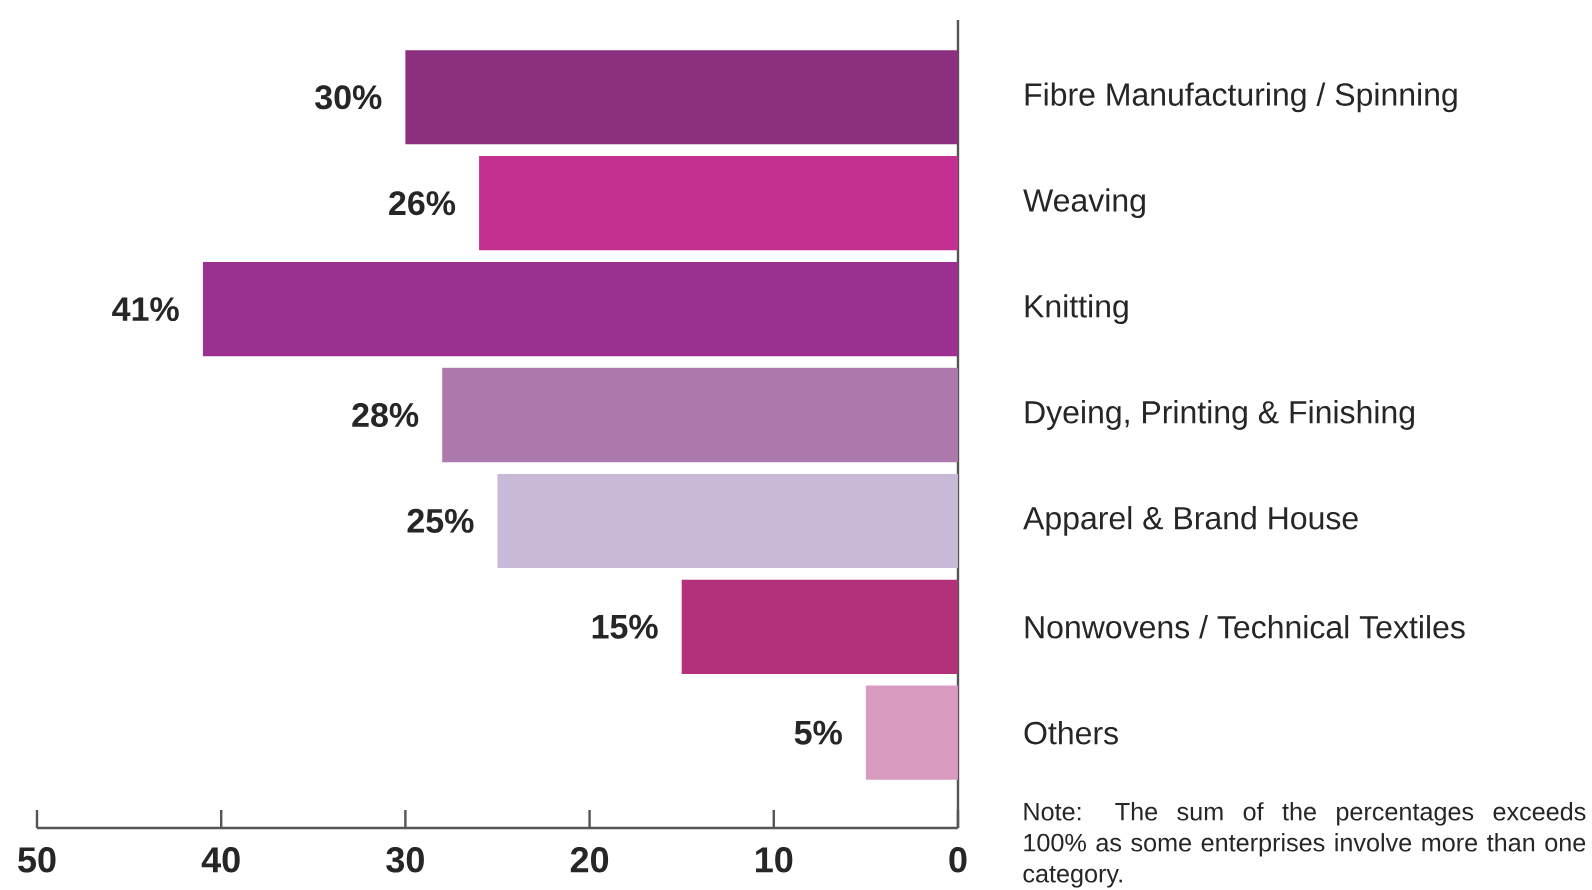  What do you see at coordinates (1190, 520) in the screenshot?
I see `y-tick-label: Apparel & Brand House` at bounding box center [1190, 520].